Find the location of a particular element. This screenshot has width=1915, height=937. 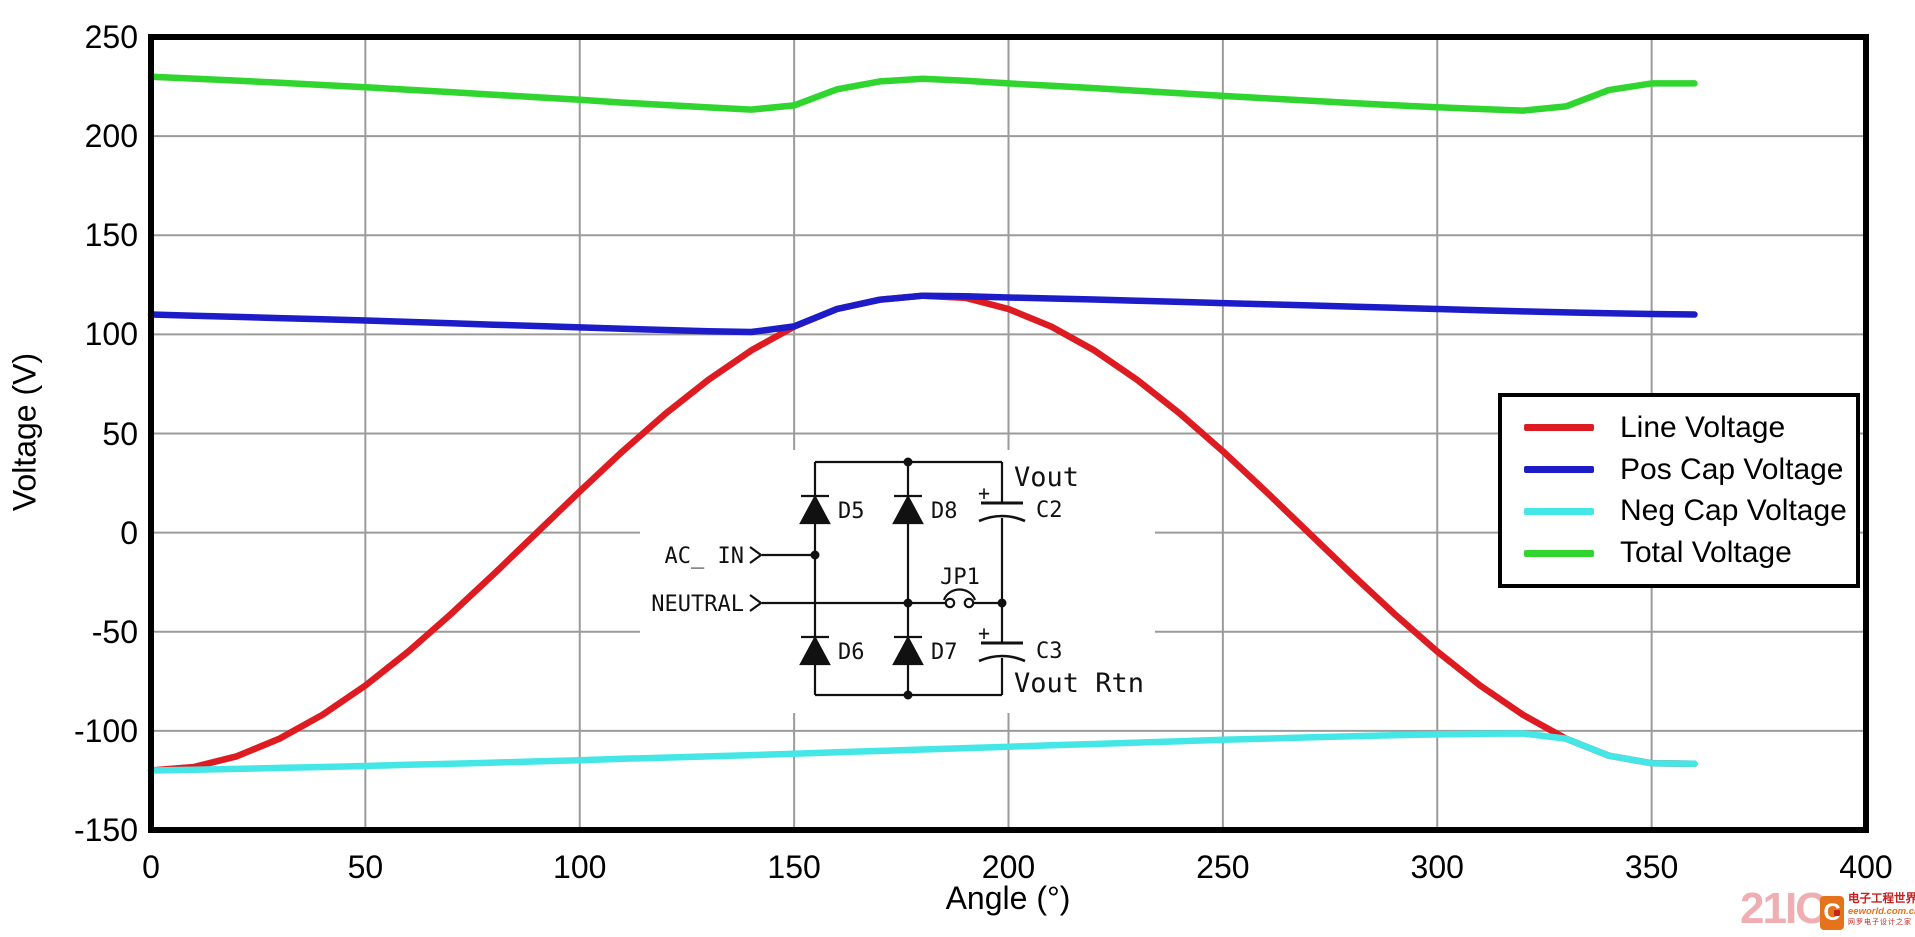

x-axis-label: Angle (°) is located at coordinates (1008, 898).